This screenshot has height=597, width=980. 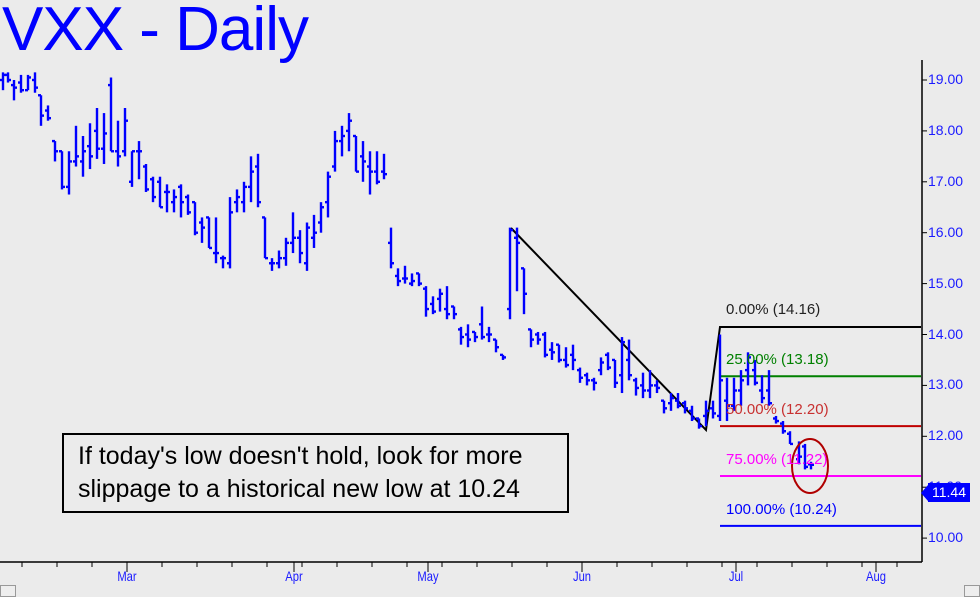 I want to click on y-tick-label: 13.00, so click(x=946, y=384).